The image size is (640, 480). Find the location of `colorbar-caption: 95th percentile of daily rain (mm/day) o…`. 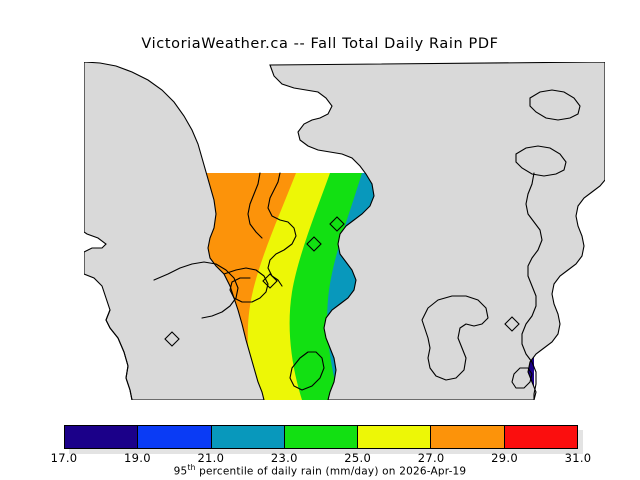

colorbar-caption: 95th percentile of daily rain (mm/day) o… is located at coordinates (320, 470).